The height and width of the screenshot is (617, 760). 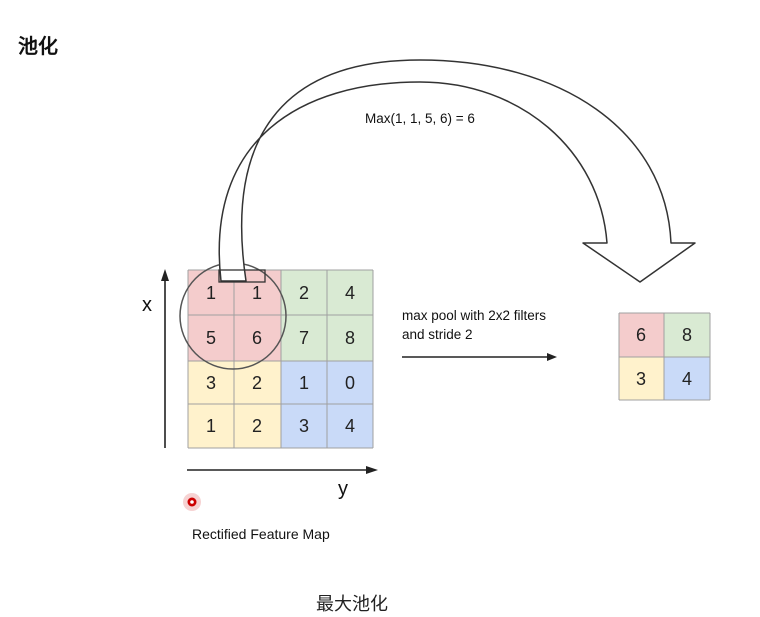 What do you see at coordinates (479, 357) in the screenshot?
I see `pooling-arrow` at bounding box center [479, 357].